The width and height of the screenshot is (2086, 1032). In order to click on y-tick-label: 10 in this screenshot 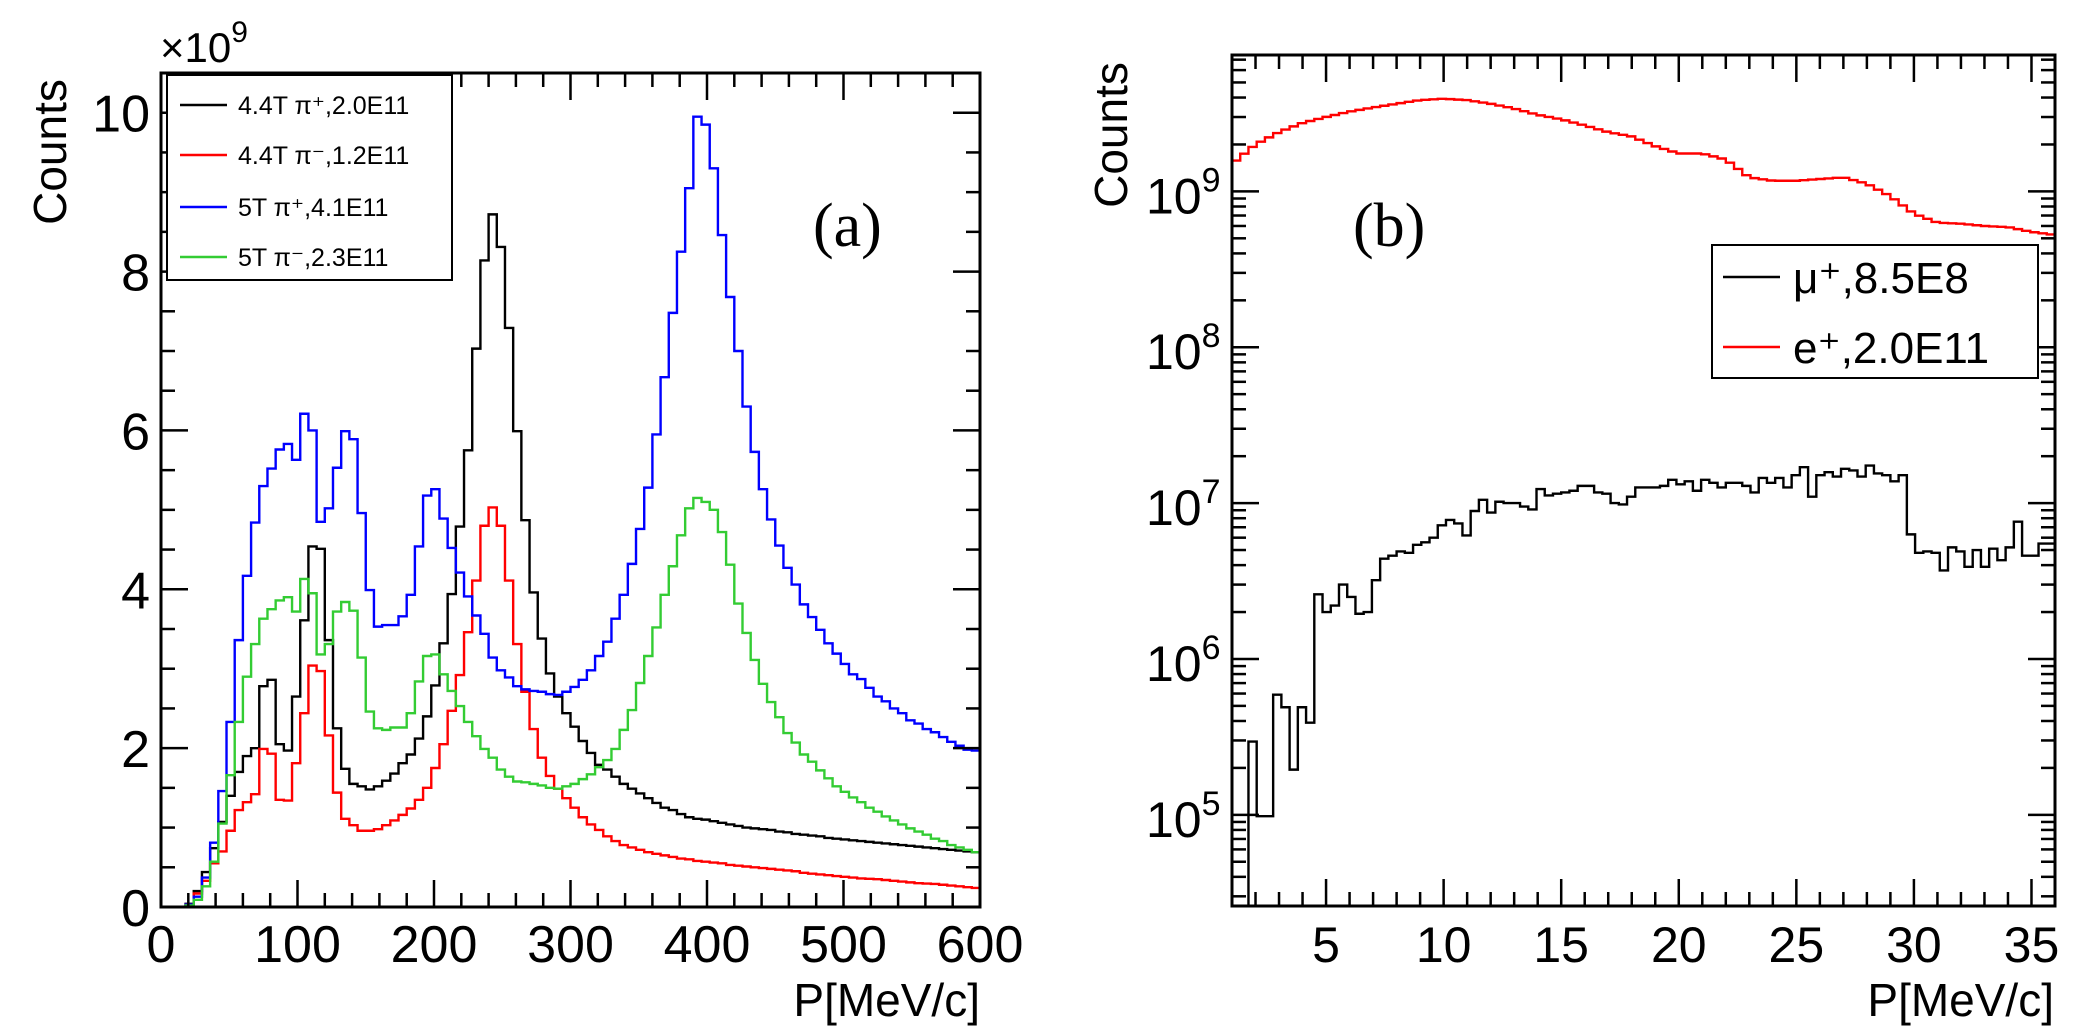, I will do `click(121, 115)`.